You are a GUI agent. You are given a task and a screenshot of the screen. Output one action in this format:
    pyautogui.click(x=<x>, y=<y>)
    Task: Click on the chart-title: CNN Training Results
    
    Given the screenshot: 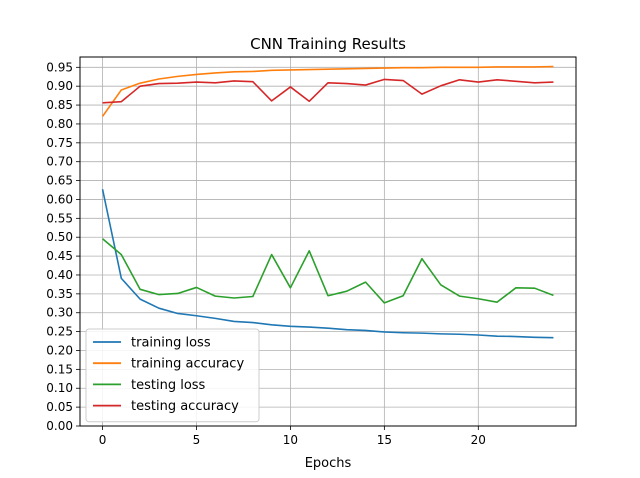 What is the action you would take?
    pyautogui.click(x=328, y=44)
    